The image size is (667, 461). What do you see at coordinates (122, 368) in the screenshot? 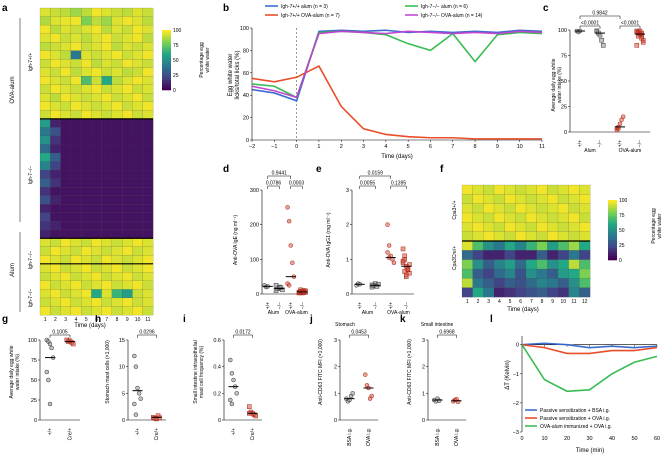
I see `chart-h-y-tick-label: 10` at bounding box center [122, 368].